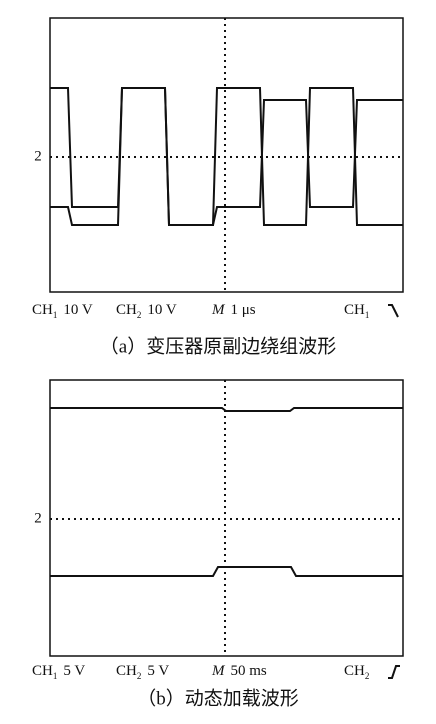 Image resolution: width=436 pixels, height=724 pixels. I want to click on scale-label: M 1 μs, so click(233, 310).